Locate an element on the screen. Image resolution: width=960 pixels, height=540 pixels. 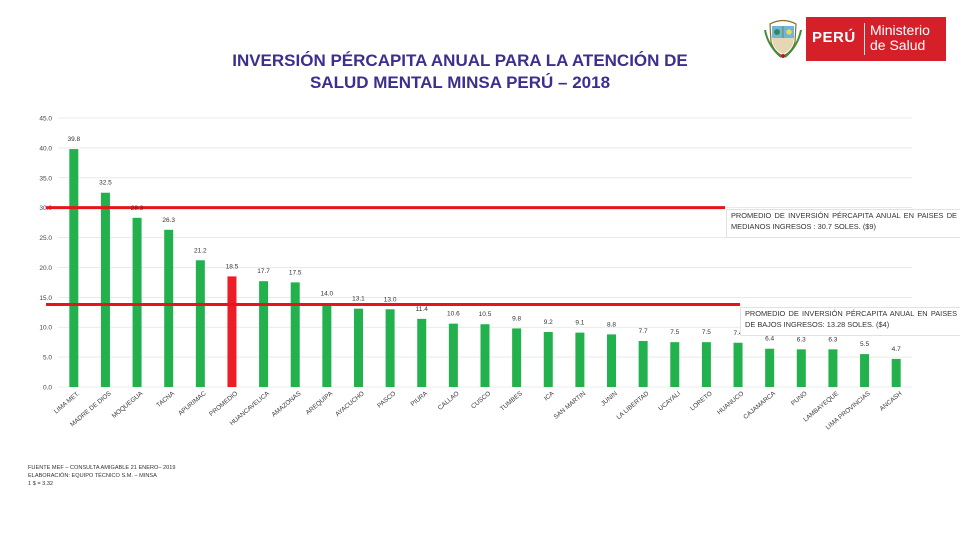
bar-tumbes is located at coordinates (517, 357).